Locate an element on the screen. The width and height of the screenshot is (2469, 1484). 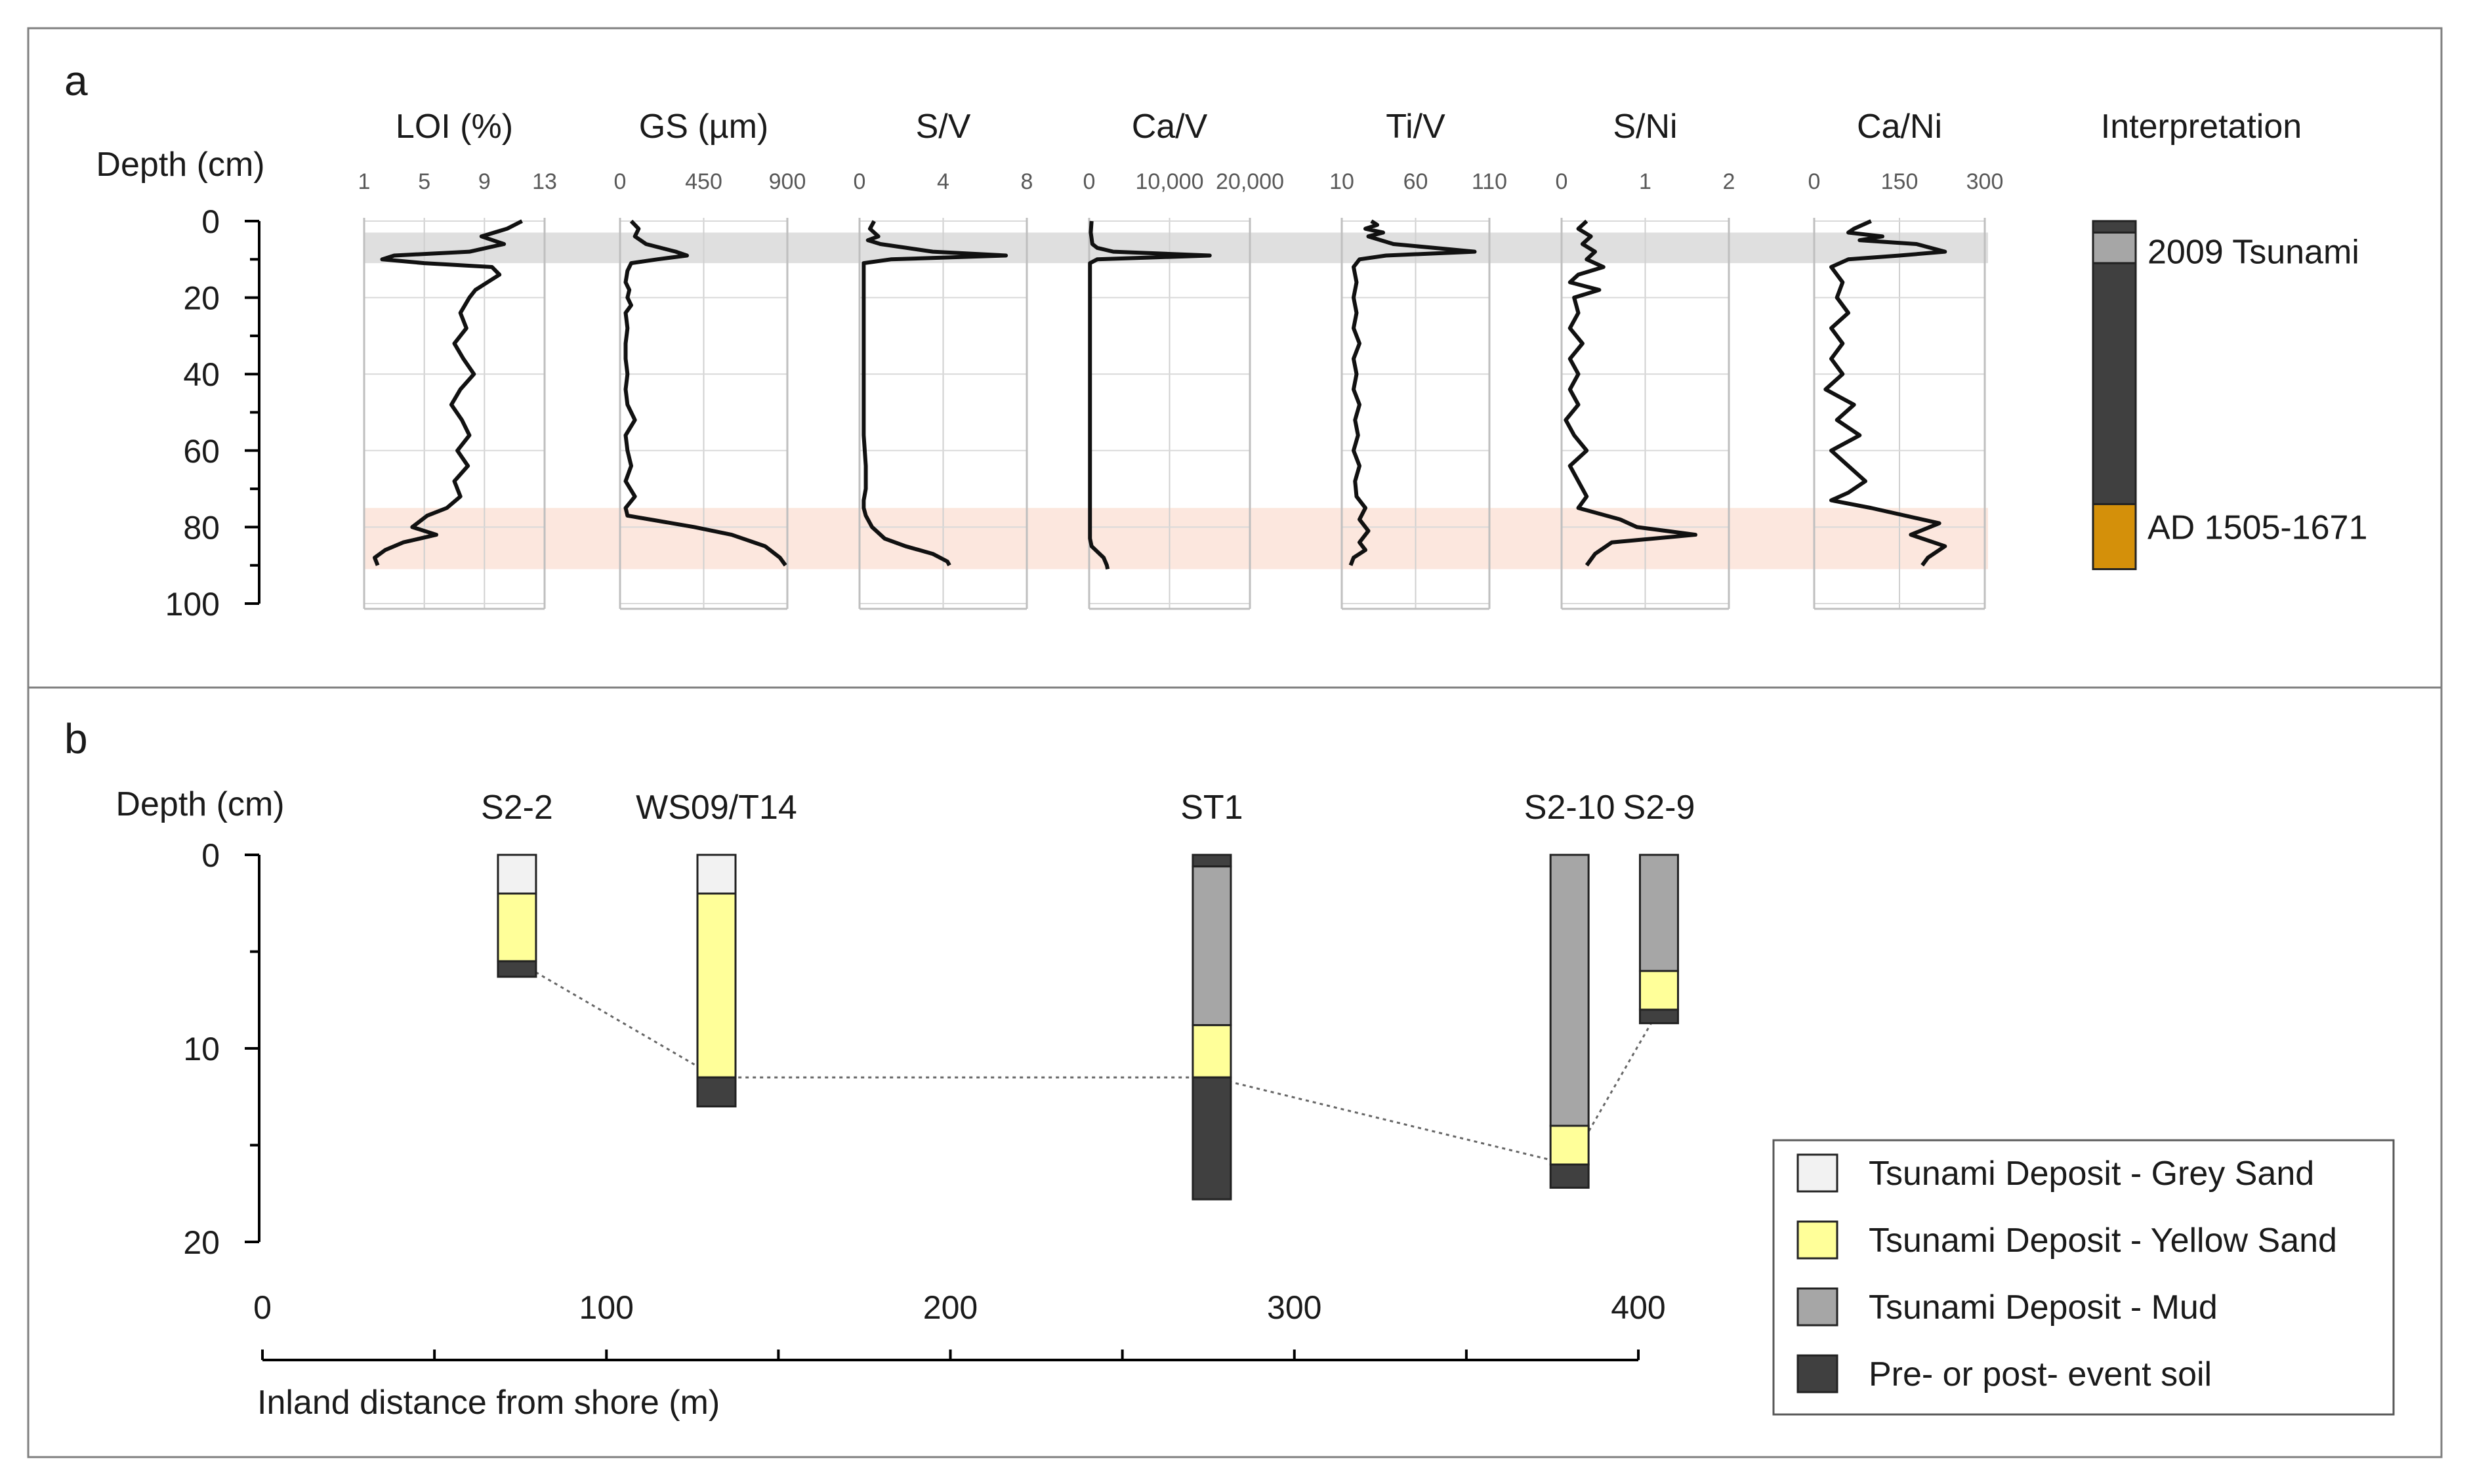
track-3: Ca/V 0 10,000 20,000 is located at coordinates (1183, 359).